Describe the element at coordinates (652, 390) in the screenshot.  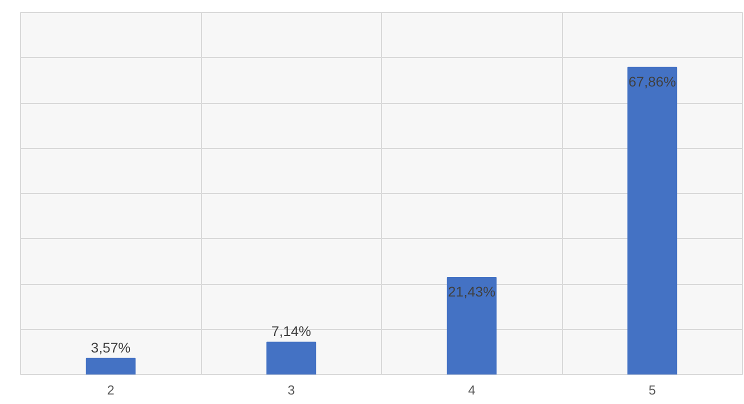
I see `x-tick-label: 5` at that location.